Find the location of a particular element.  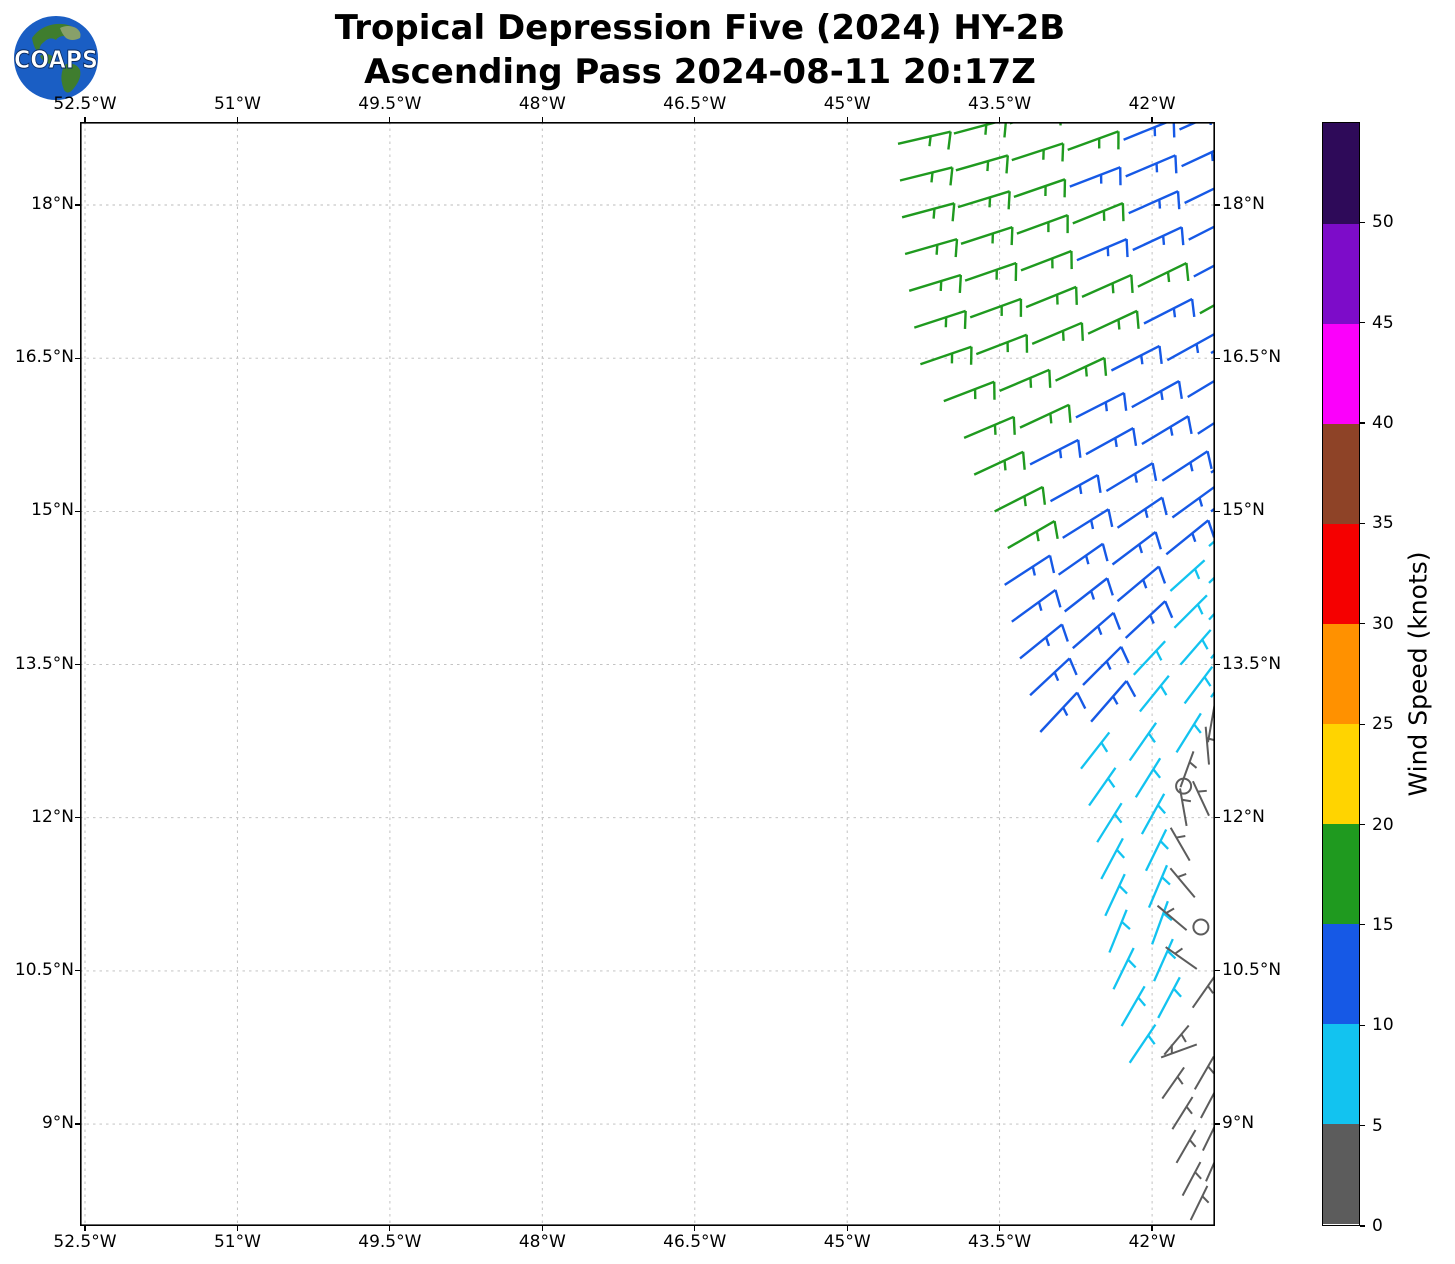

x-tick-label-bottom: 42°W is located at coordinates (1152, 1242).